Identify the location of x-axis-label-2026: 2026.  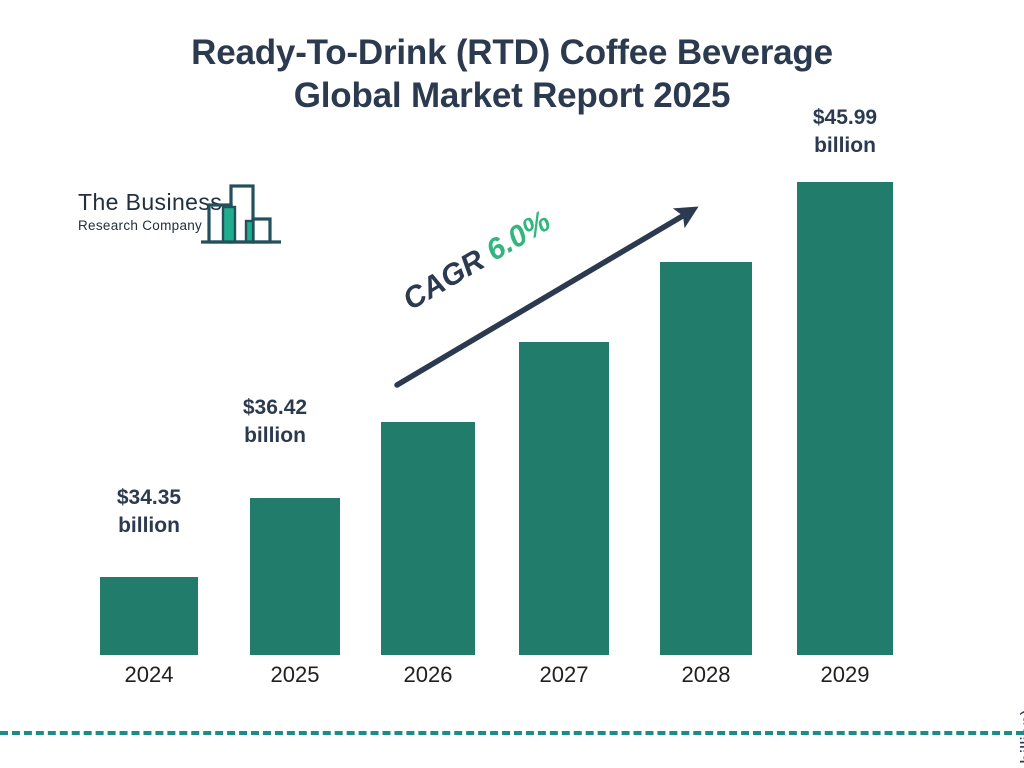
(428, 674).